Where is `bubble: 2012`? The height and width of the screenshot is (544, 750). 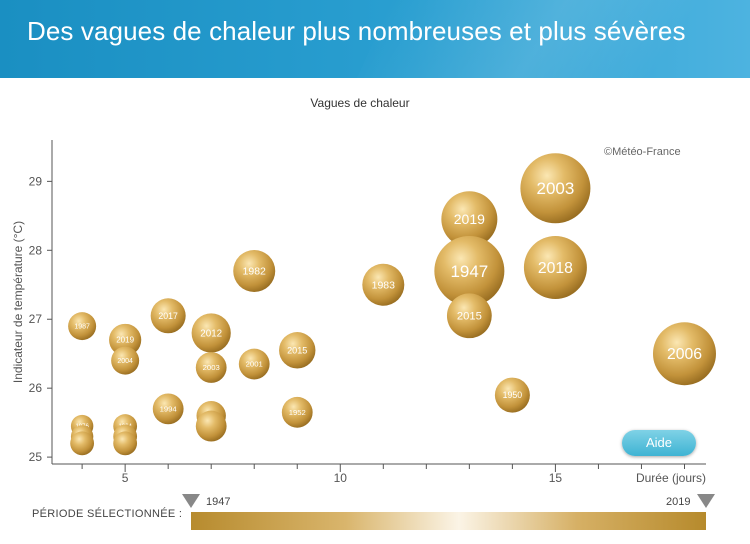 bubble: 2012 is located at coordinates (211, 333).